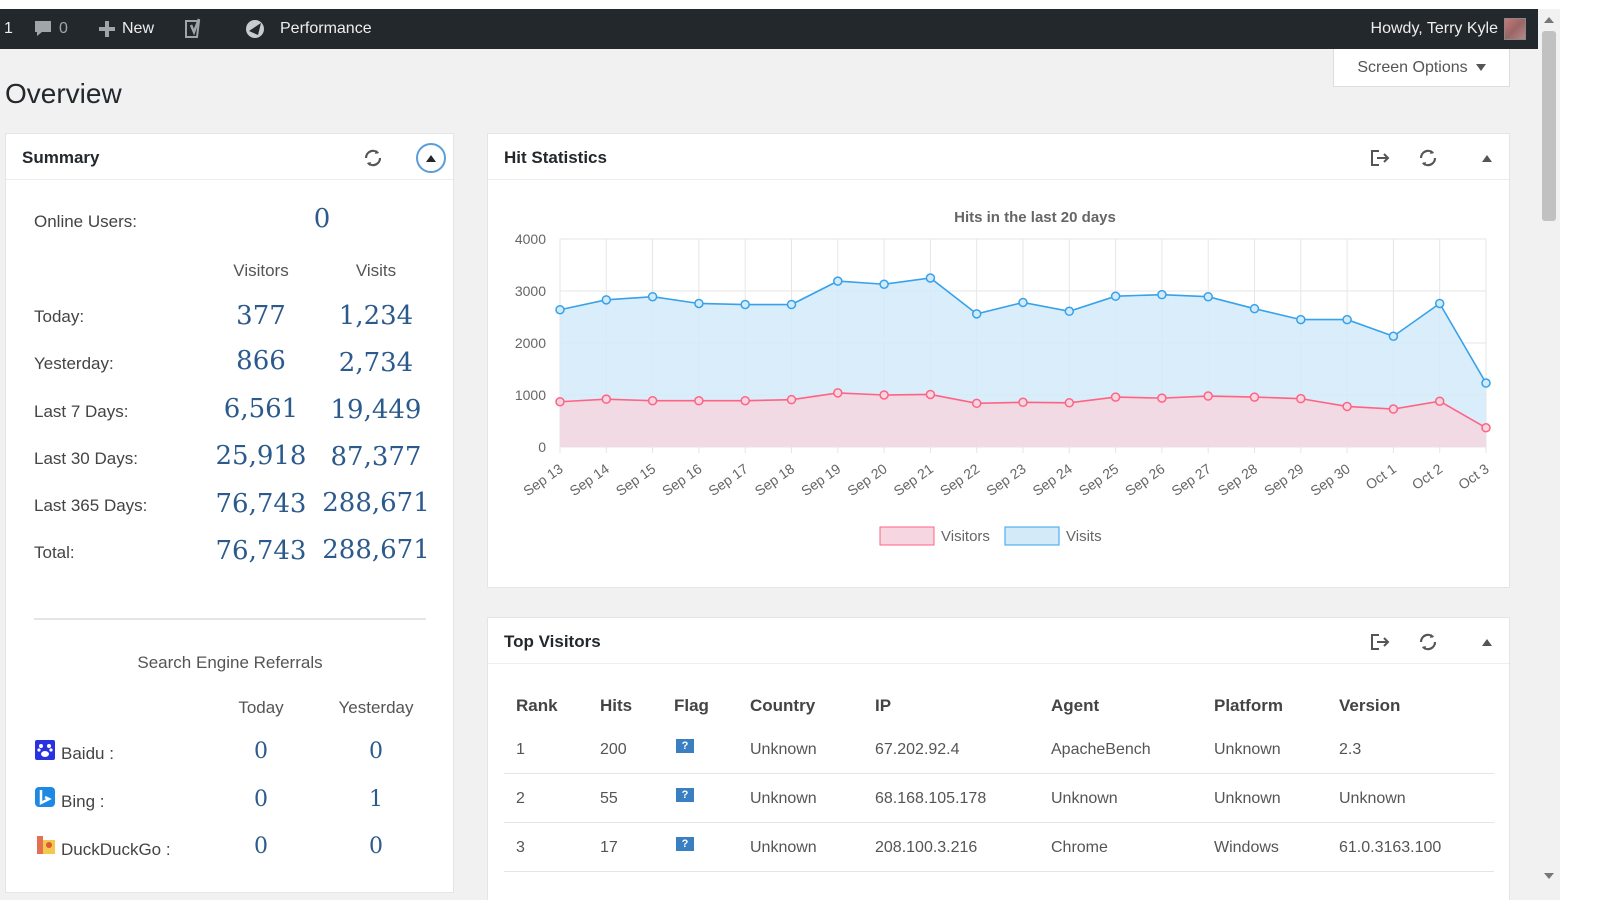 Image resolution: width=1600 pixels, height=900 pixels. What do you see at coordinates (883, 705) in the screenshot?
I see `col-header-ip: IP` at bounding box center [883, 705].